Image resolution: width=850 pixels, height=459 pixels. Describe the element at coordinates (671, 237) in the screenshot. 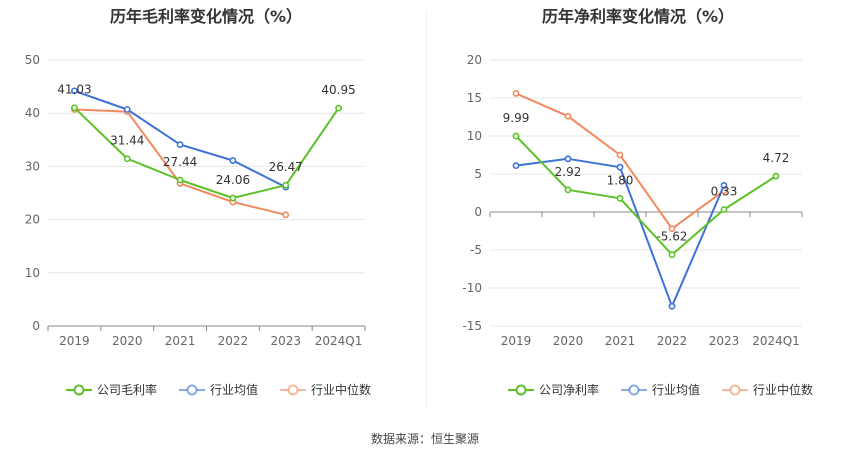

I see `data-label: -5.62` at that location.